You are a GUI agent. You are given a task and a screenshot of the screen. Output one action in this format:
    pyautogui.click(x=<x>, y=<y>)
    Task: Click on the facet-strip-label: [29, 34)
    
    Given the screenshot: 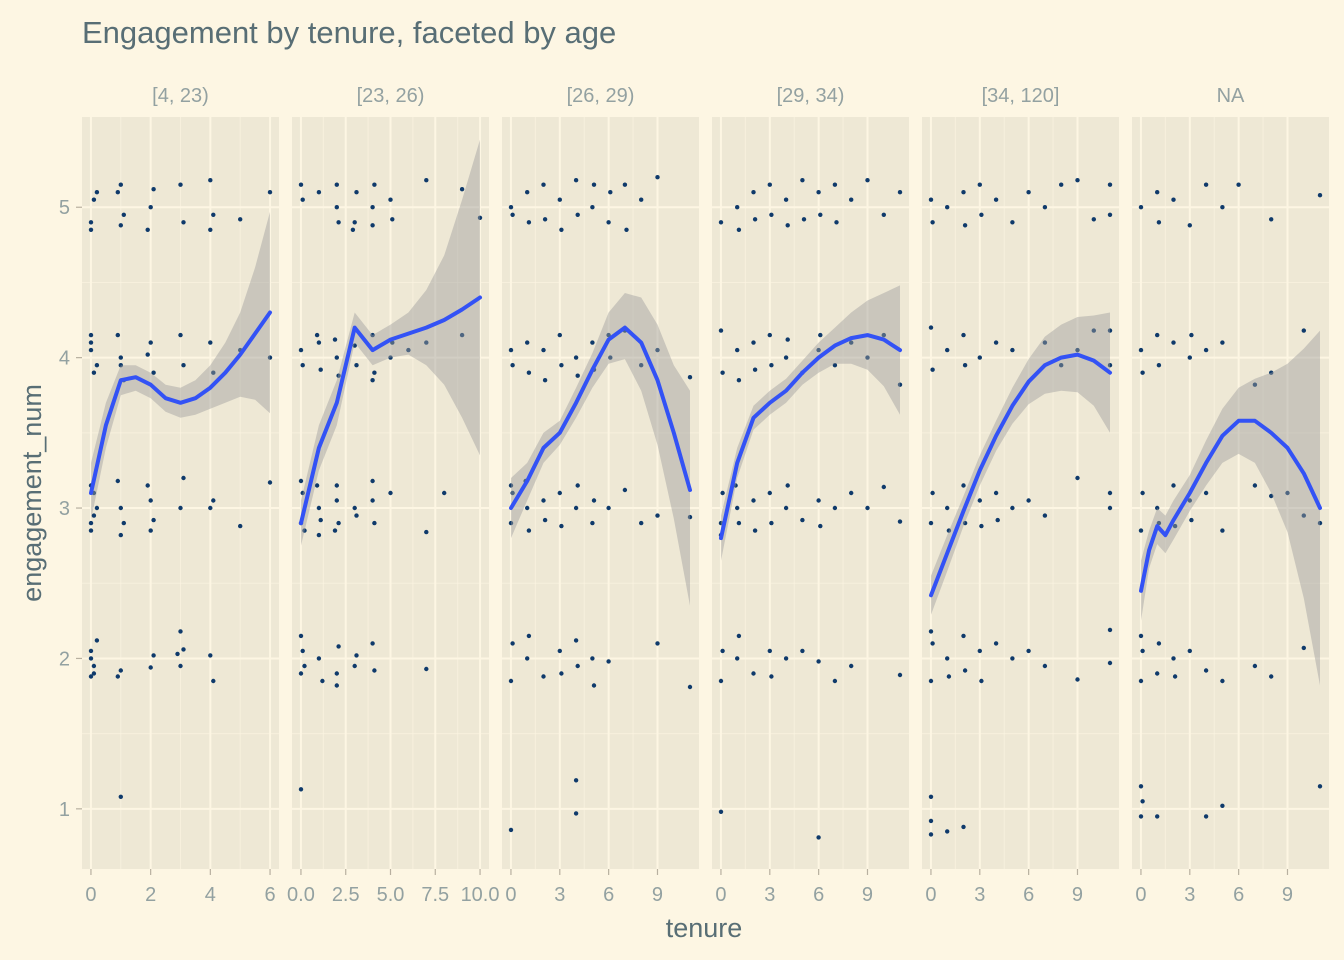 What is the action you would take?
    pyautogui.click(x=811, y=96)
    